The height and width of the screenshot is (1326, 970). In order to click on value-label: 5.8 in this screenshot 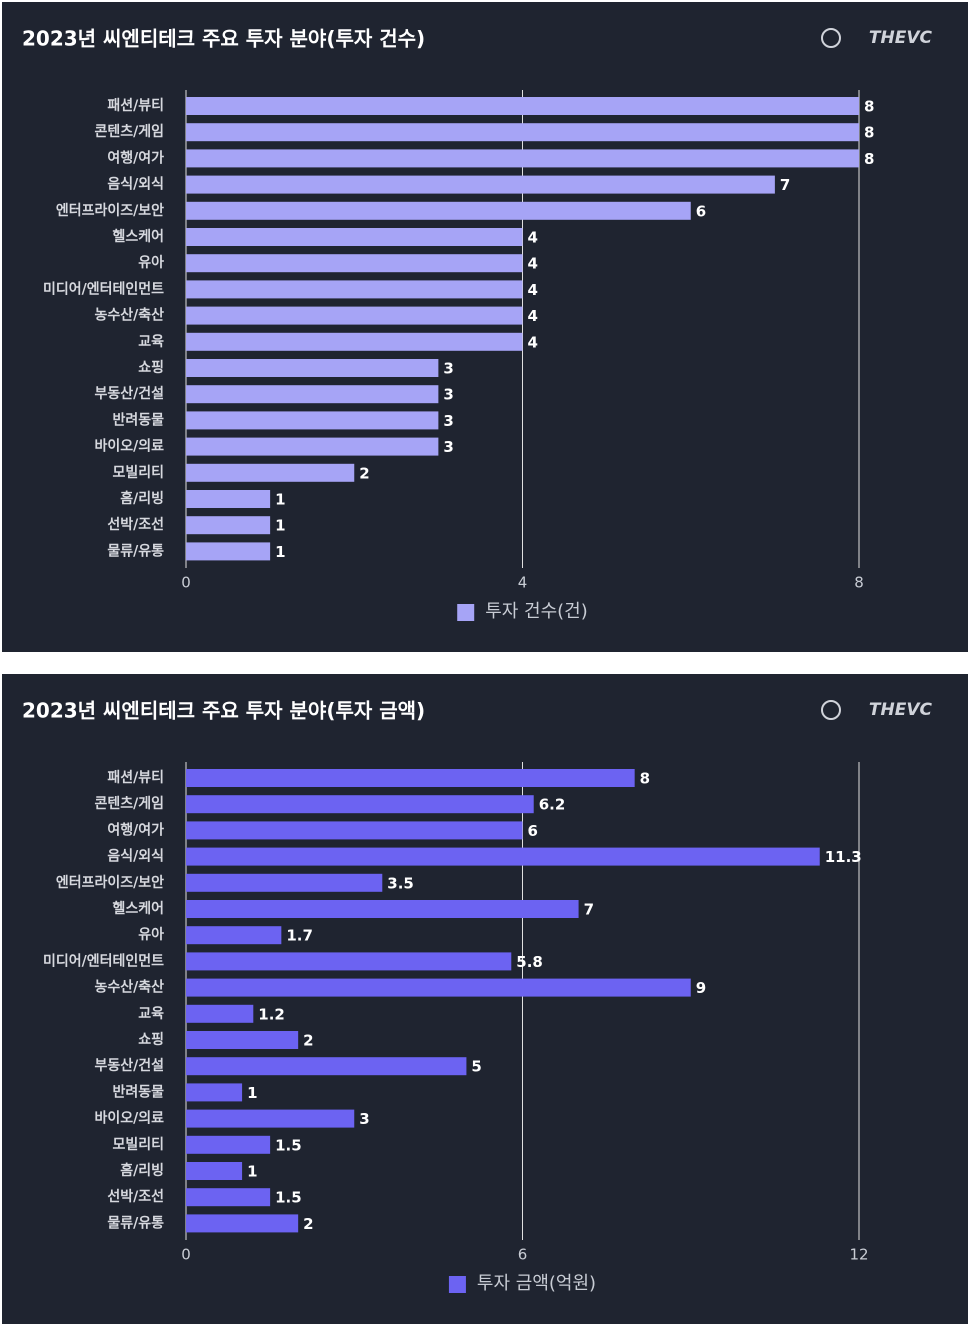, I will do `click(529, 962)`.